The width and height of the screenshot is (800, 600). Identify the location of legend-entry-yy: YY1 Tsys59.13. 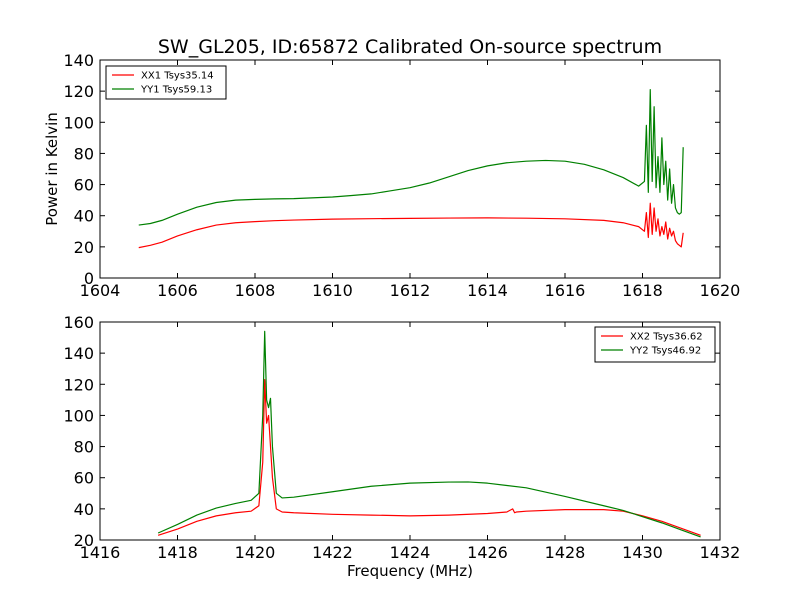
(176, 90).